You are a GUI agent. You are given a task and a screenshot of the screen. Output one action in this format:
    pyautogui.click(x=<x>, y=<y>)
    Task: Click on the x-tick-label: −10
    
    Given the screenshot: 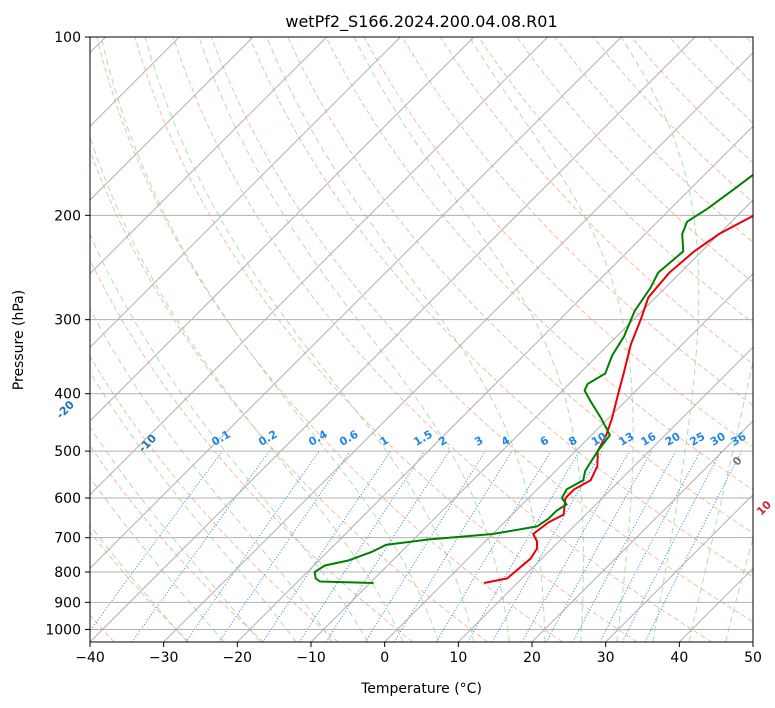 What is the action you would take?
    pyautogui.click(x=311, y=658)
    